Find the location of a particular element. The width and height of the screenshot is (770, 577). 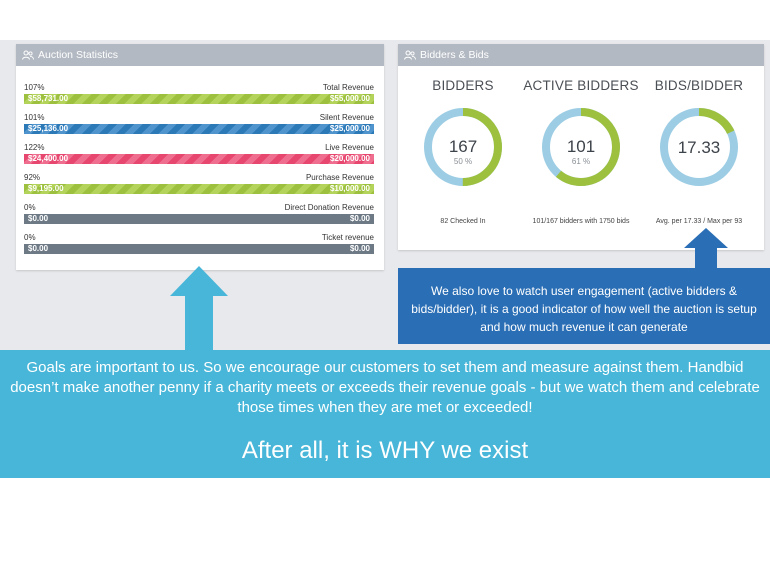

metric-percent: 50 % is located at coordinates (463, 161).